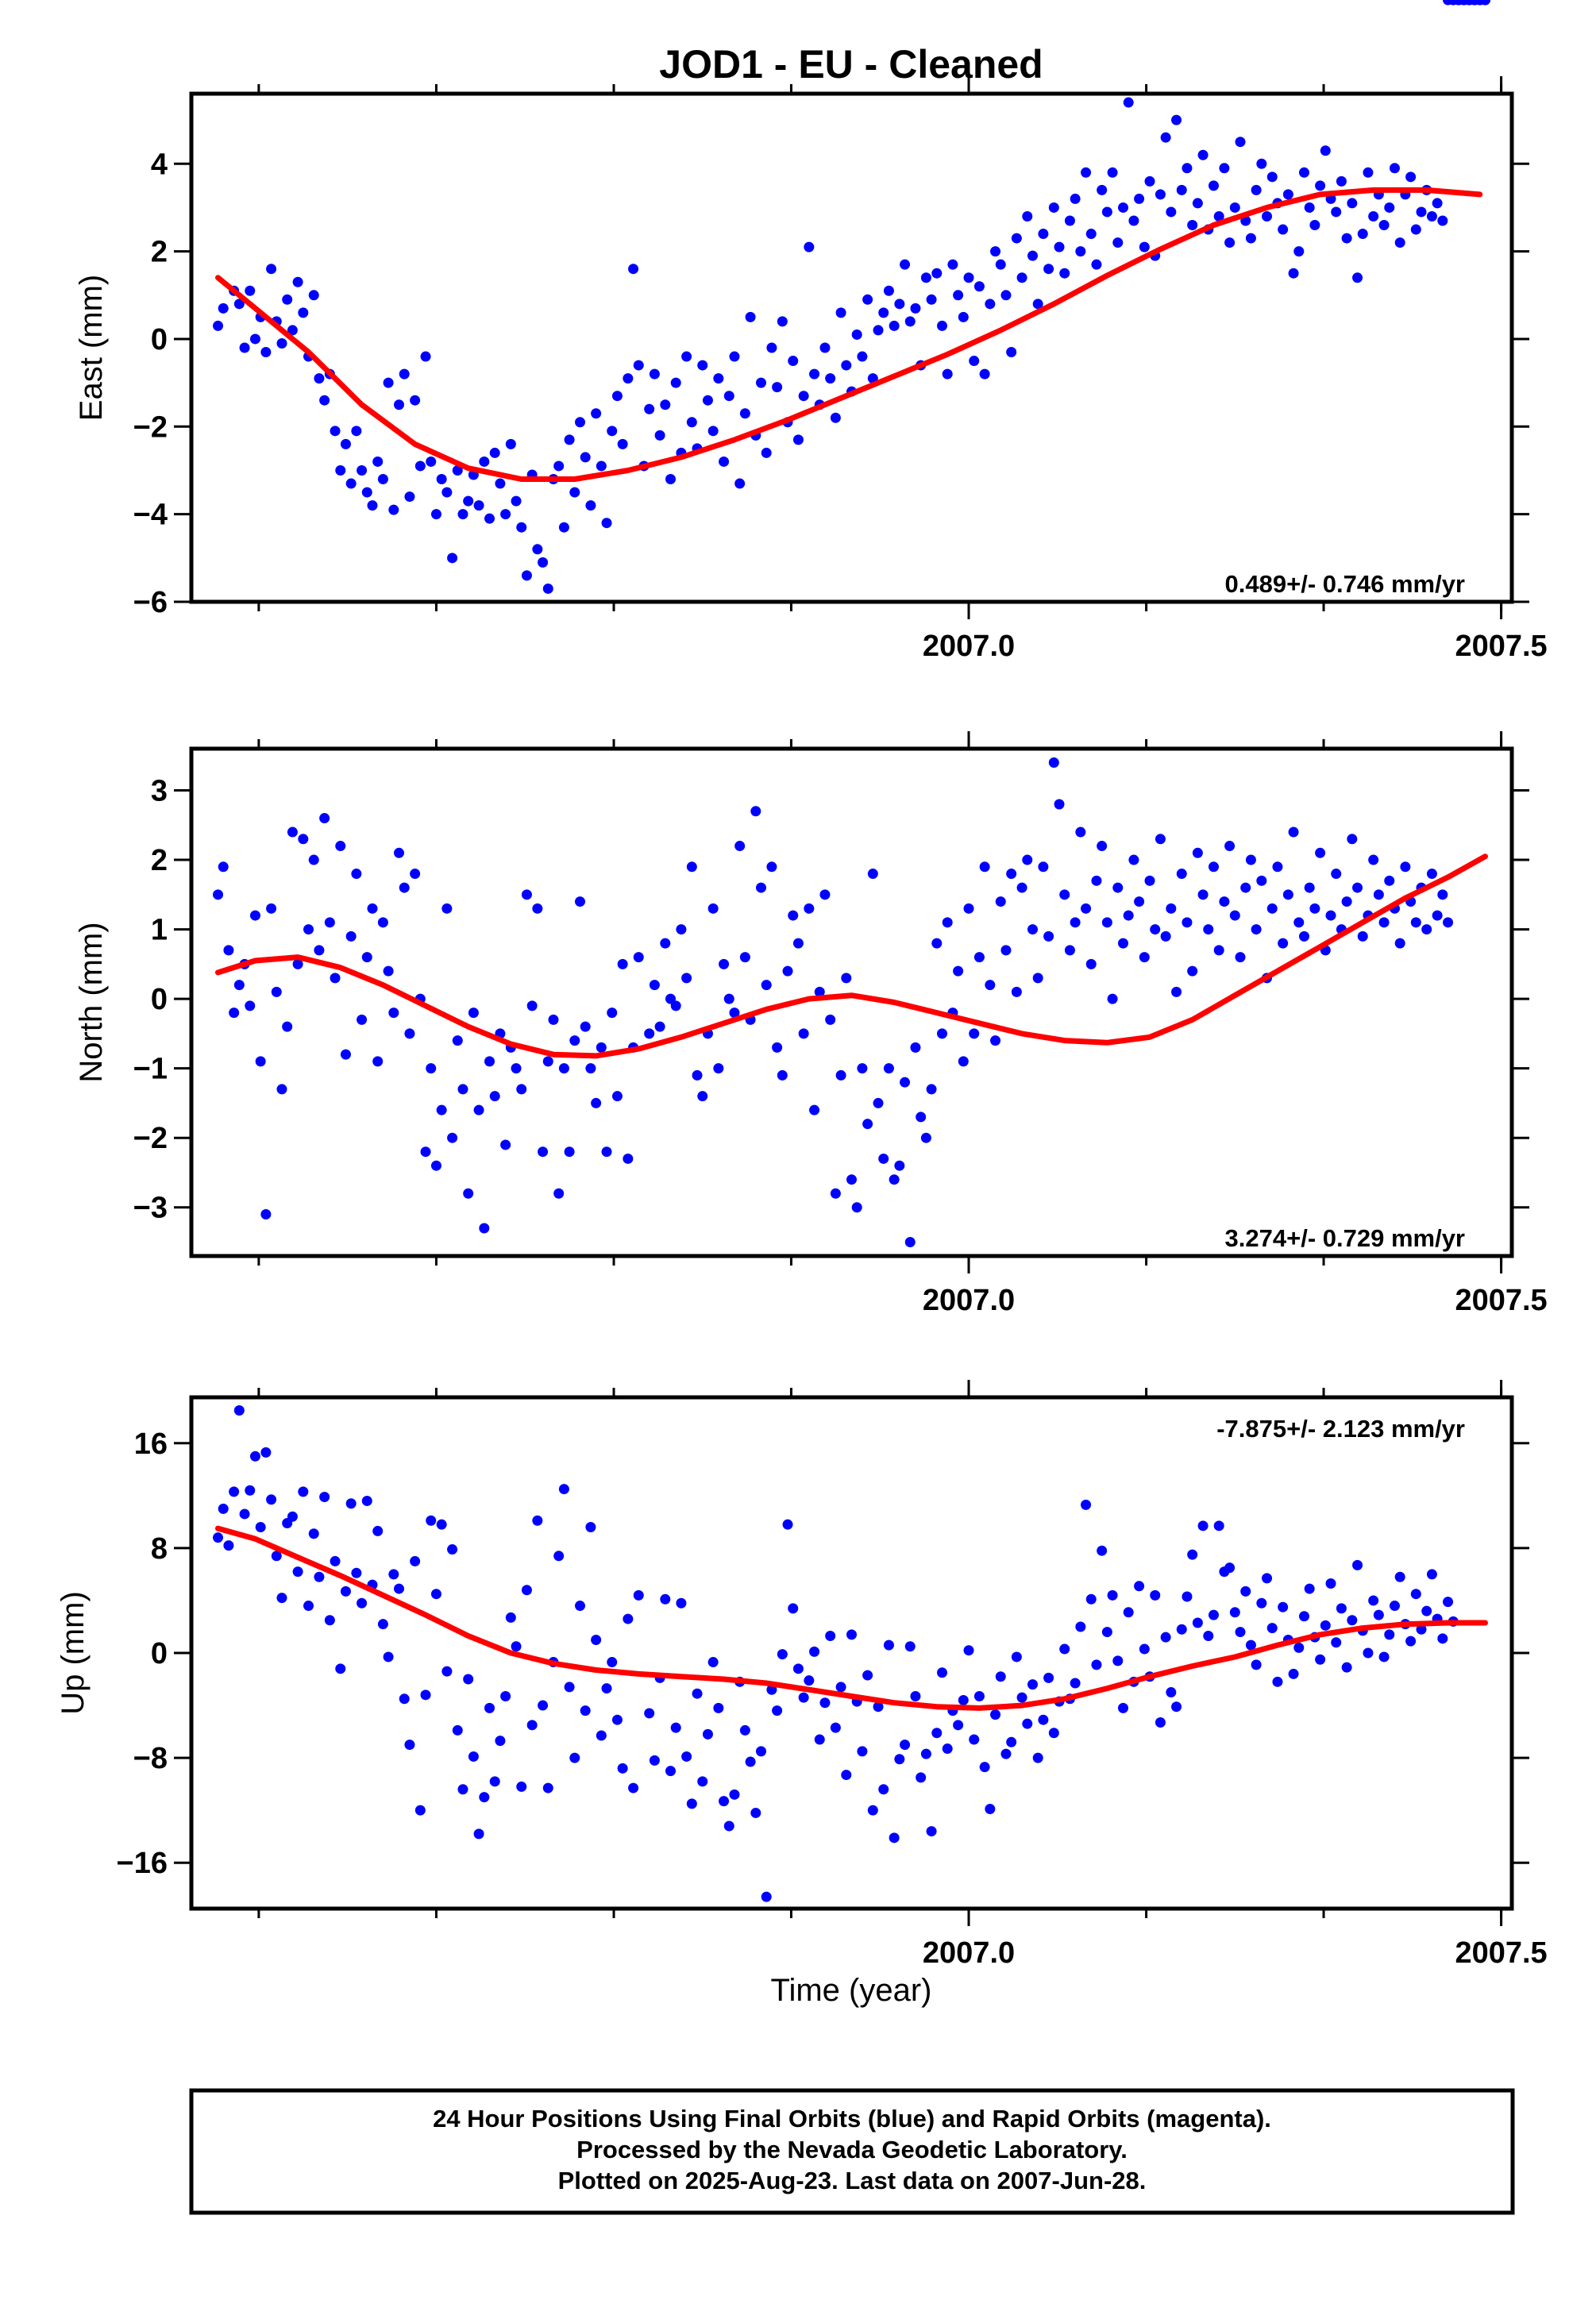  Describe the element at coordinates (150, 1208) in the screenshot. I see `north-y-tick-label: −3` at that location.